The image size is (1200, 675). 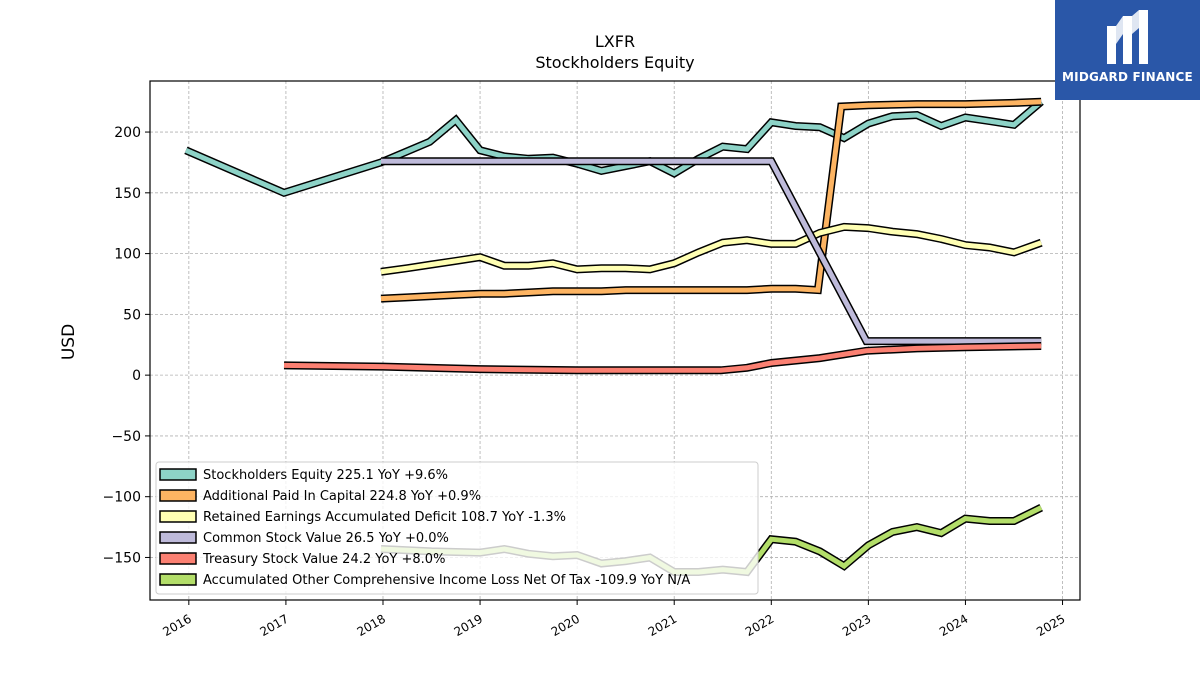 What do you see at coordinates (69, 342) in the screenshot?
I see `y-axis-label: USD` at bounding box center [69, 342].